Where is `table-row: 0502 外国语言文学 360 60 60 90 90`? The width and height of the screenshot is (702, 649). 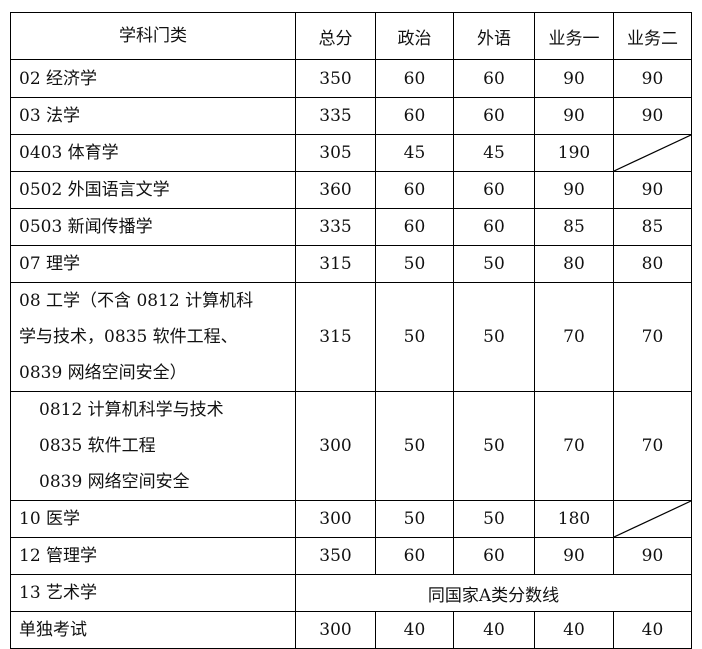
table-row: 0502 外国语言文学 360 60 60 90 90 is located at coordinates (351, 190).